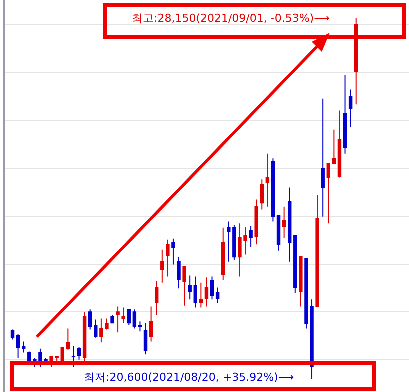 This screenshot has width=409, height=392. Describe the element at coordinates (231, 18) in the screenshot. I see `annotation: 최고:28,150(2021/09/01, -0.53%)⟶` at that location.